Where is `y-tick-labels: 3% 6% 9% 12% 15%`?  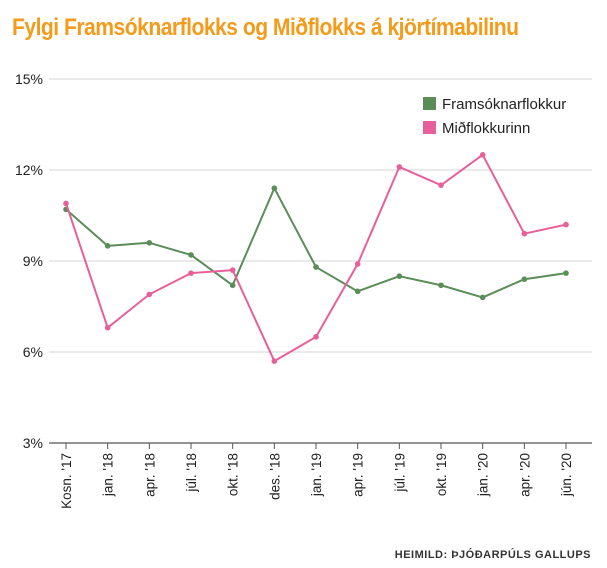
y-tick-labels: 3% 6% 9% 12% 15% is located at coordinates (29, 261).